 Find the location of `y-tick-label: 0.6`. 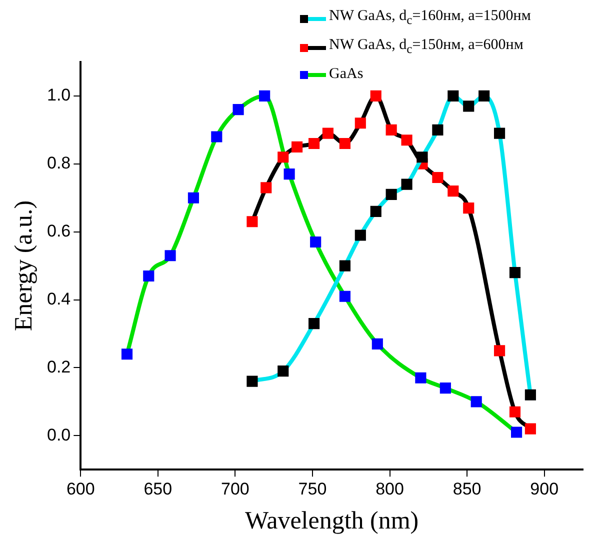

y-tick-label: 0.6 is located at coordinates (58, 231).